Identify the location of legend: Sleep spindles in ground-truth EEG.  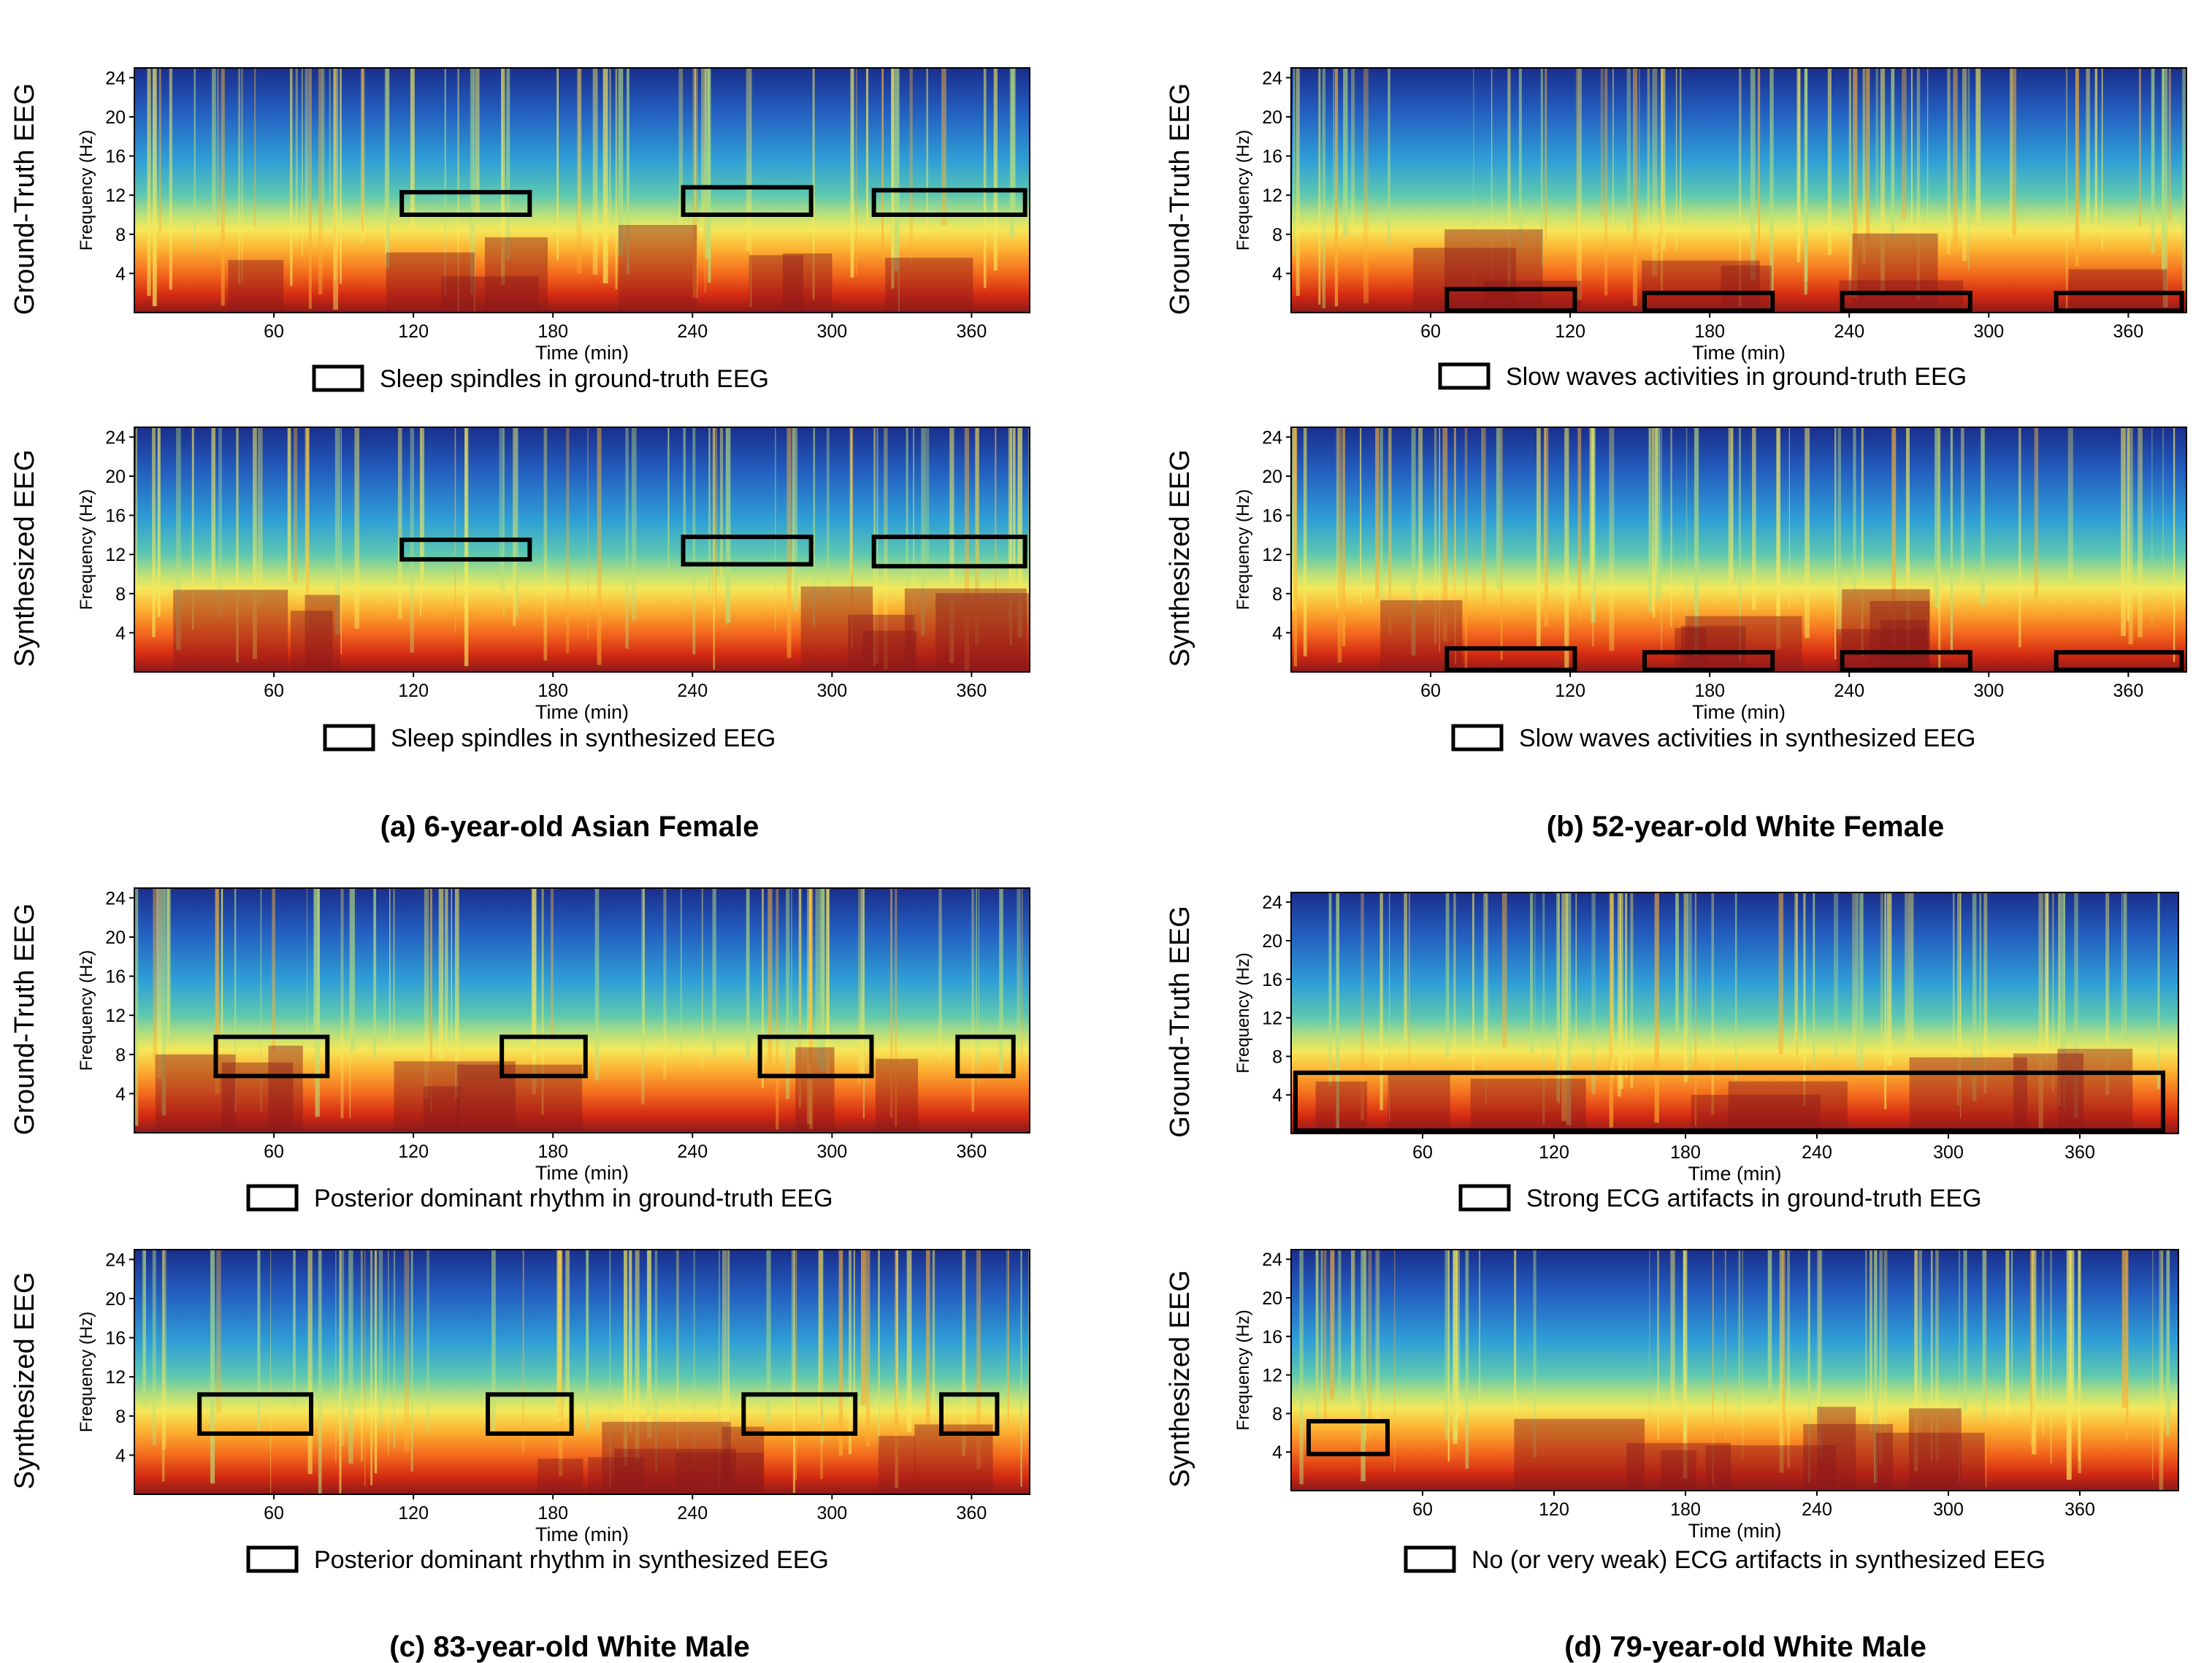
(540, 378).